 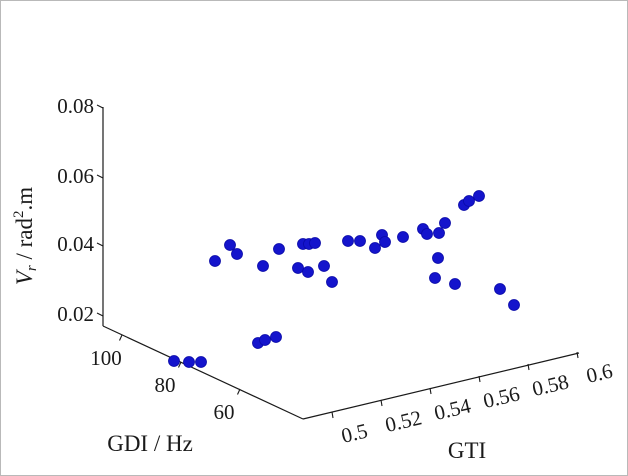 What do you see at coordinates (75, 176) in the screenshot?
I see `z-tick-label: 0.06` at bounding box center [75, 176].